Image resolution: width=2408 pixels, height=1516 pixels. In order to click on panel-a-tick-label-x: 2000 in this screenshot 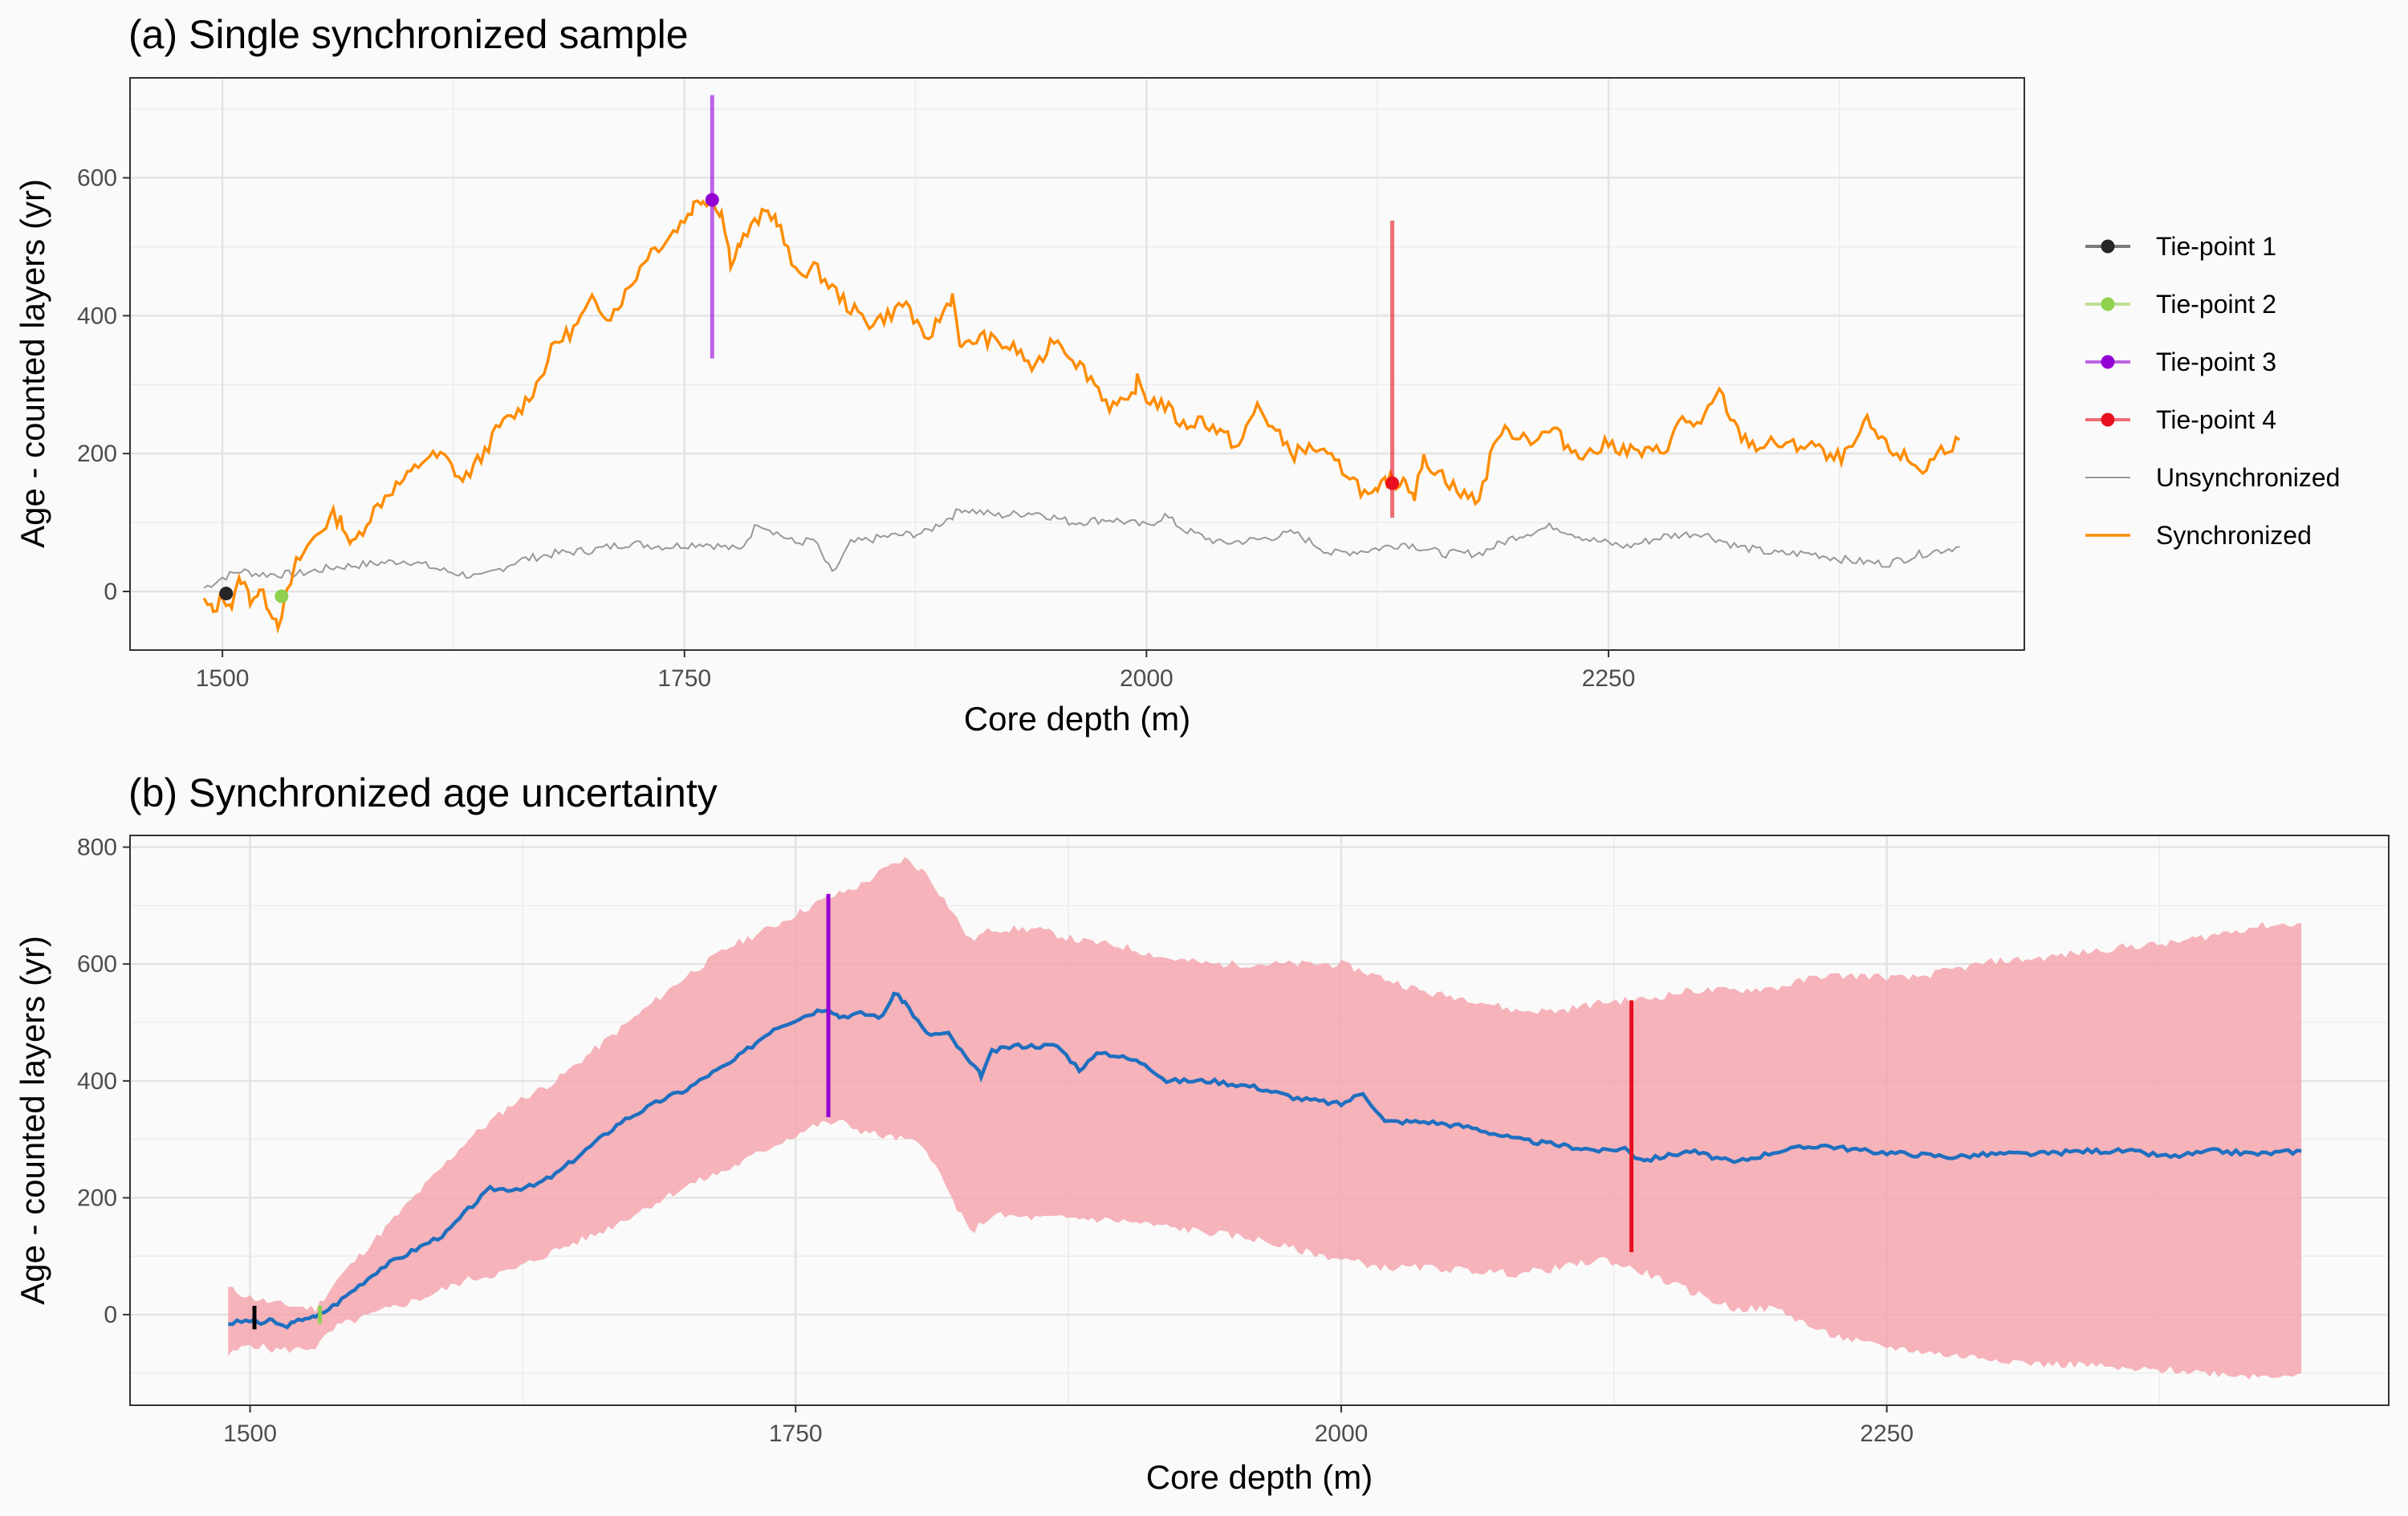, I will do `click(1146, 679)`.